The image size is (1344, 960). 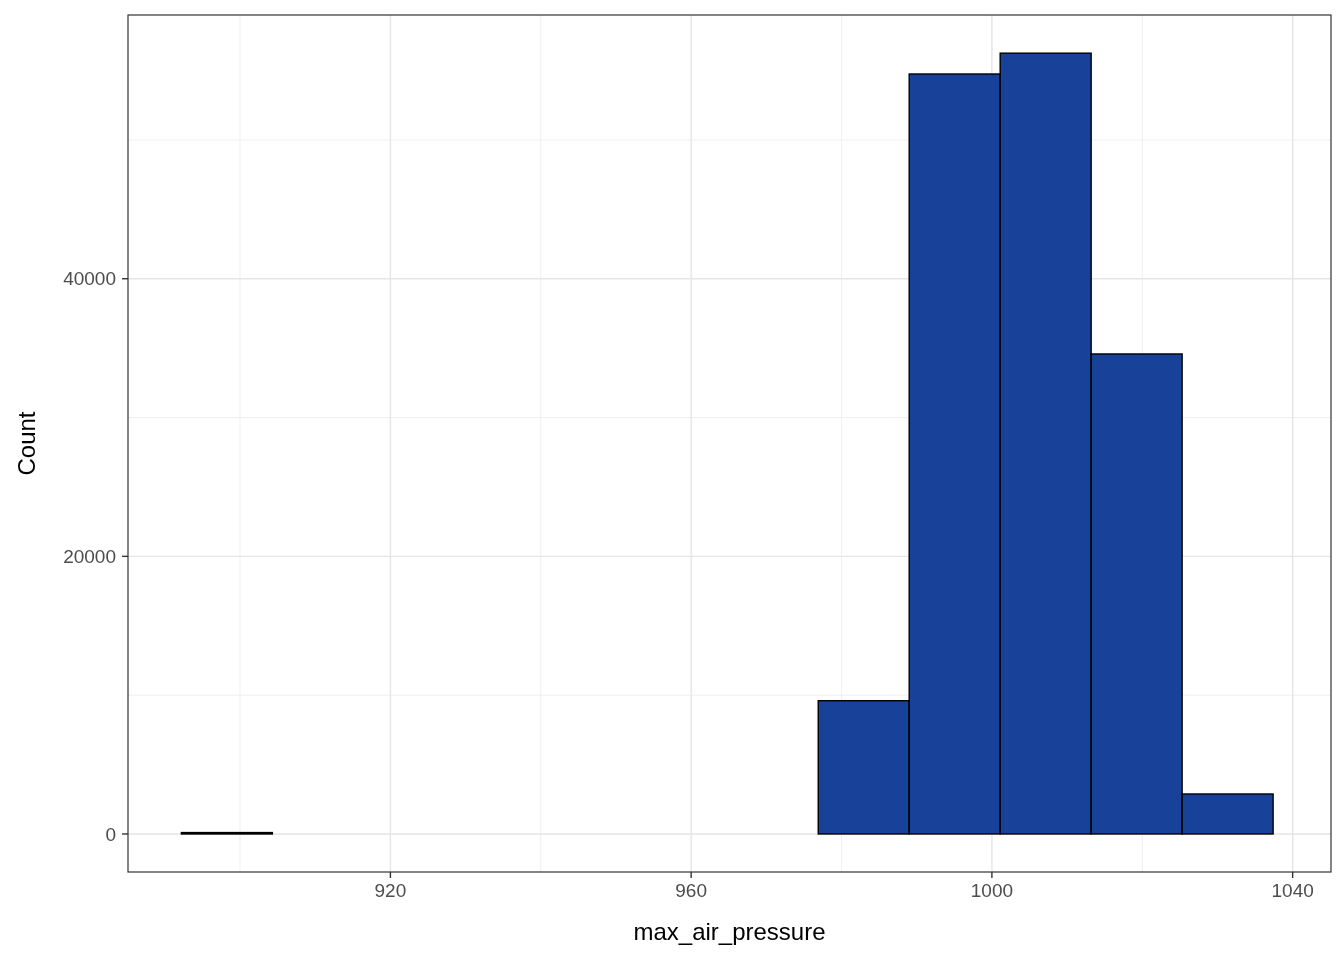 I want to click on y-axis-title: Count, so click(x=26, y=443).